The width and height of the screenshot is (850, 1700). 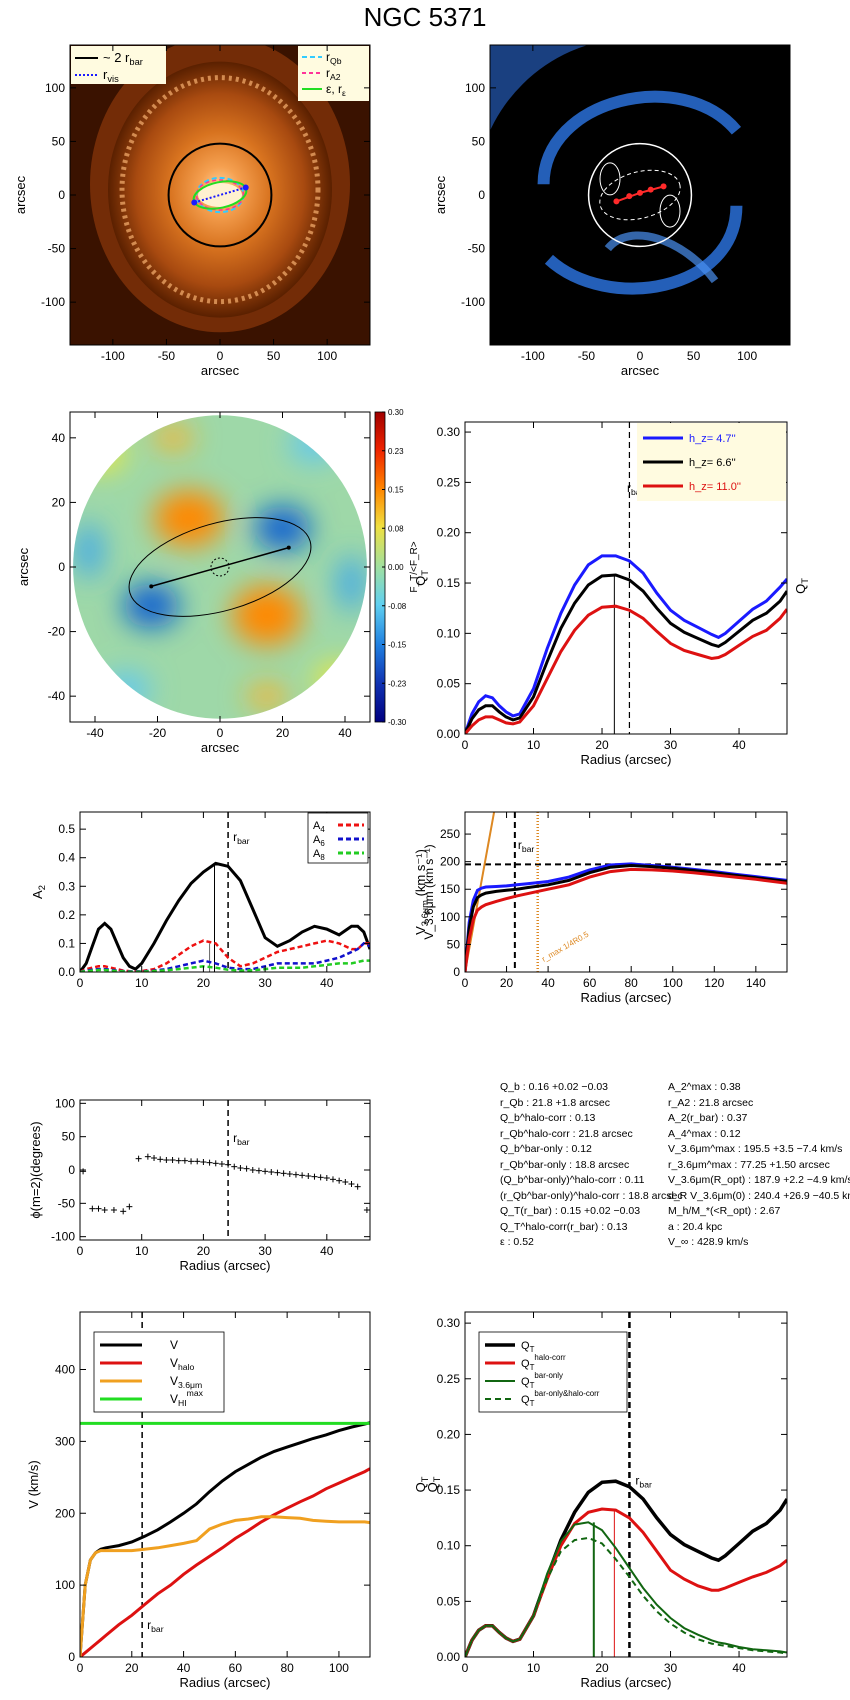 I want to click on parameter-row: A_4^max : 0.12, so click(x=704, y=1133).